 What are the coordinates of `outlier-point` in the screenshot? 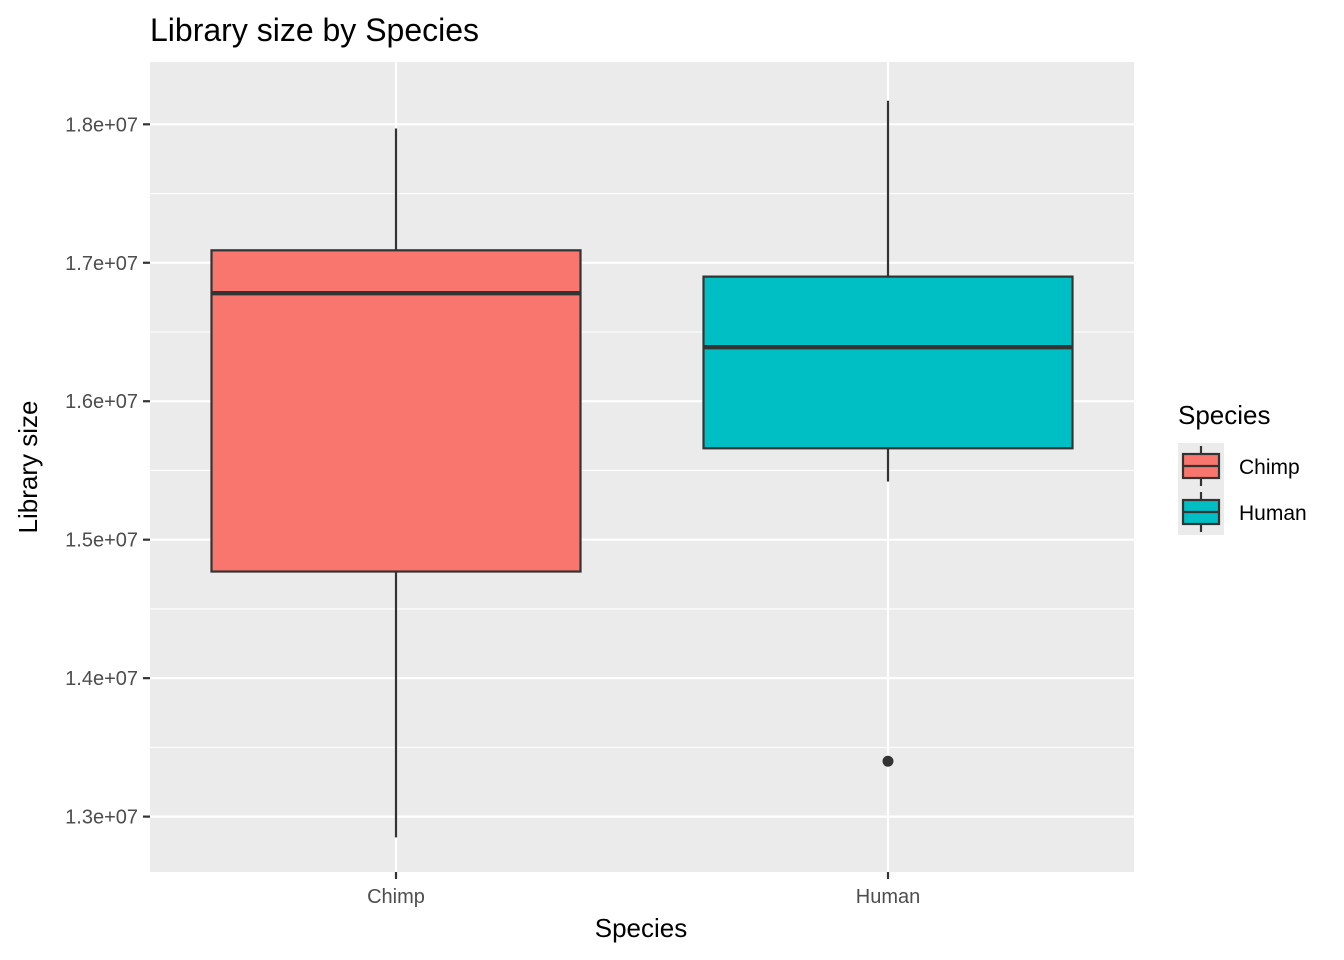 It's located at (888, 761).